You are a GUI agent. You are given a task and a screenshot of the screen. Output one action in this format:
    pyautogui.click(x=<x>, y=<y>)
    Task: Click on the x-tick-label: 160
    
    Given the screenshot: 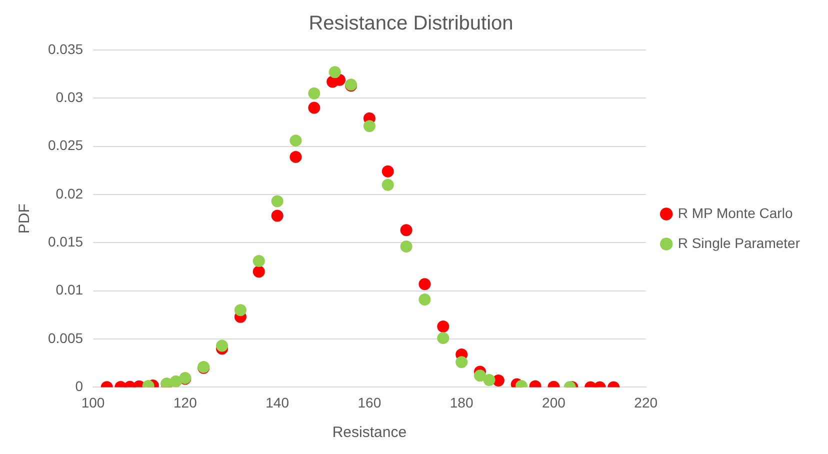 What is the action you would take?
    pyautogui.click(x=370, y=402)
    